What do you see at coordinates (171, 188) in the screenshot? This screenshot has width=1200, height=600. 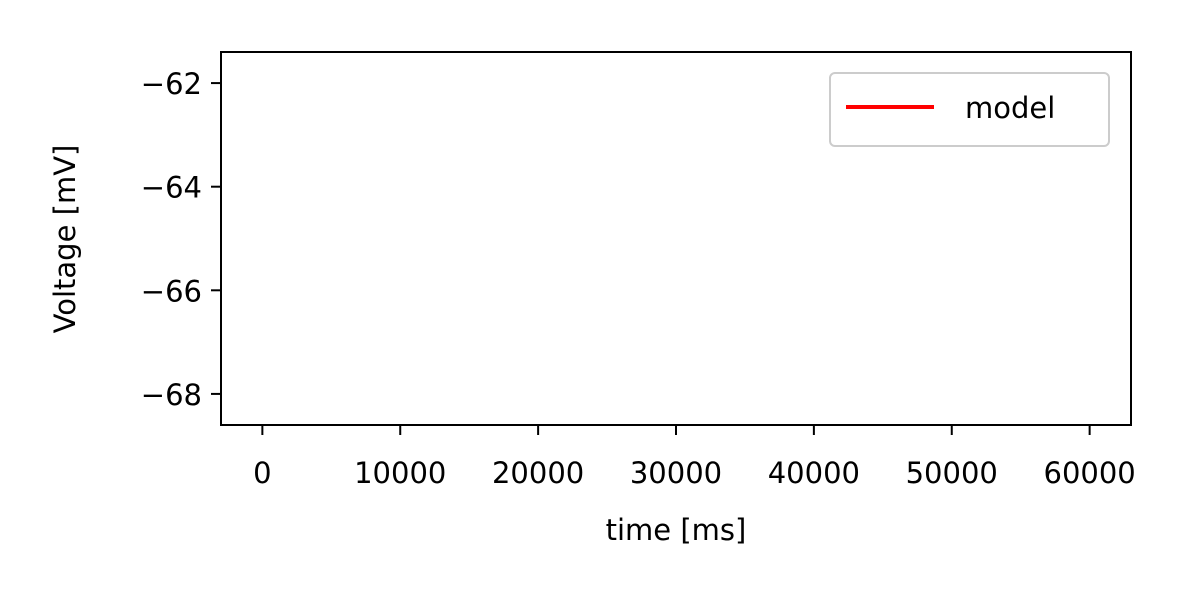 I see `y-tick-label: −64` at bounding box center [171, 188].